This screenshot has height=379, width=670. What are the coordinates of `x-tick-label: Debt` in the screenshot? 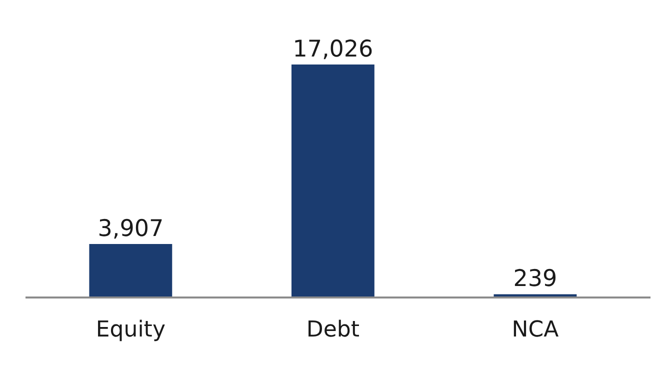 It's located at (333, 330).